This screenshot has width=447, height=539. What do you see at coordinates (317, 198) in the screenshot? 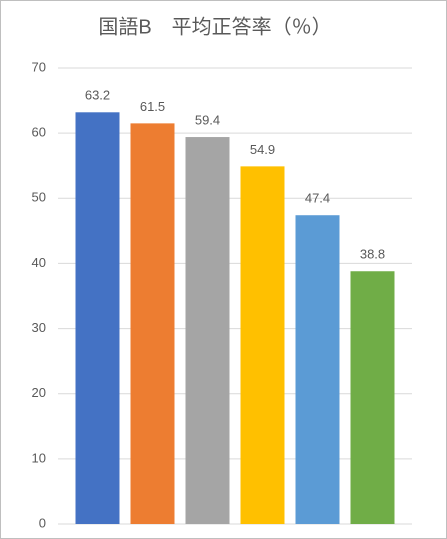
I see `data-label: 47.4` at bounding box center [317, 198].